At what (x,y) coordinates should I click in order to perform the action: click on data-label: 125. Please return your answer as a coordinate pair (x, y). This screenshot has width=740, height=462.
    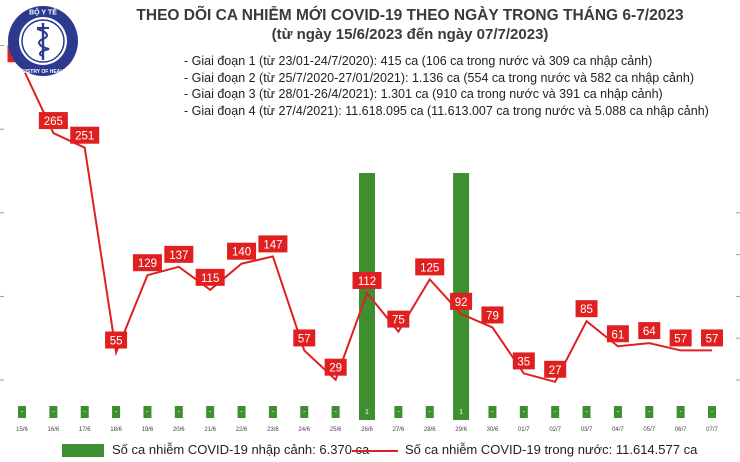
    Looking at the image, I should click on (429, 268).